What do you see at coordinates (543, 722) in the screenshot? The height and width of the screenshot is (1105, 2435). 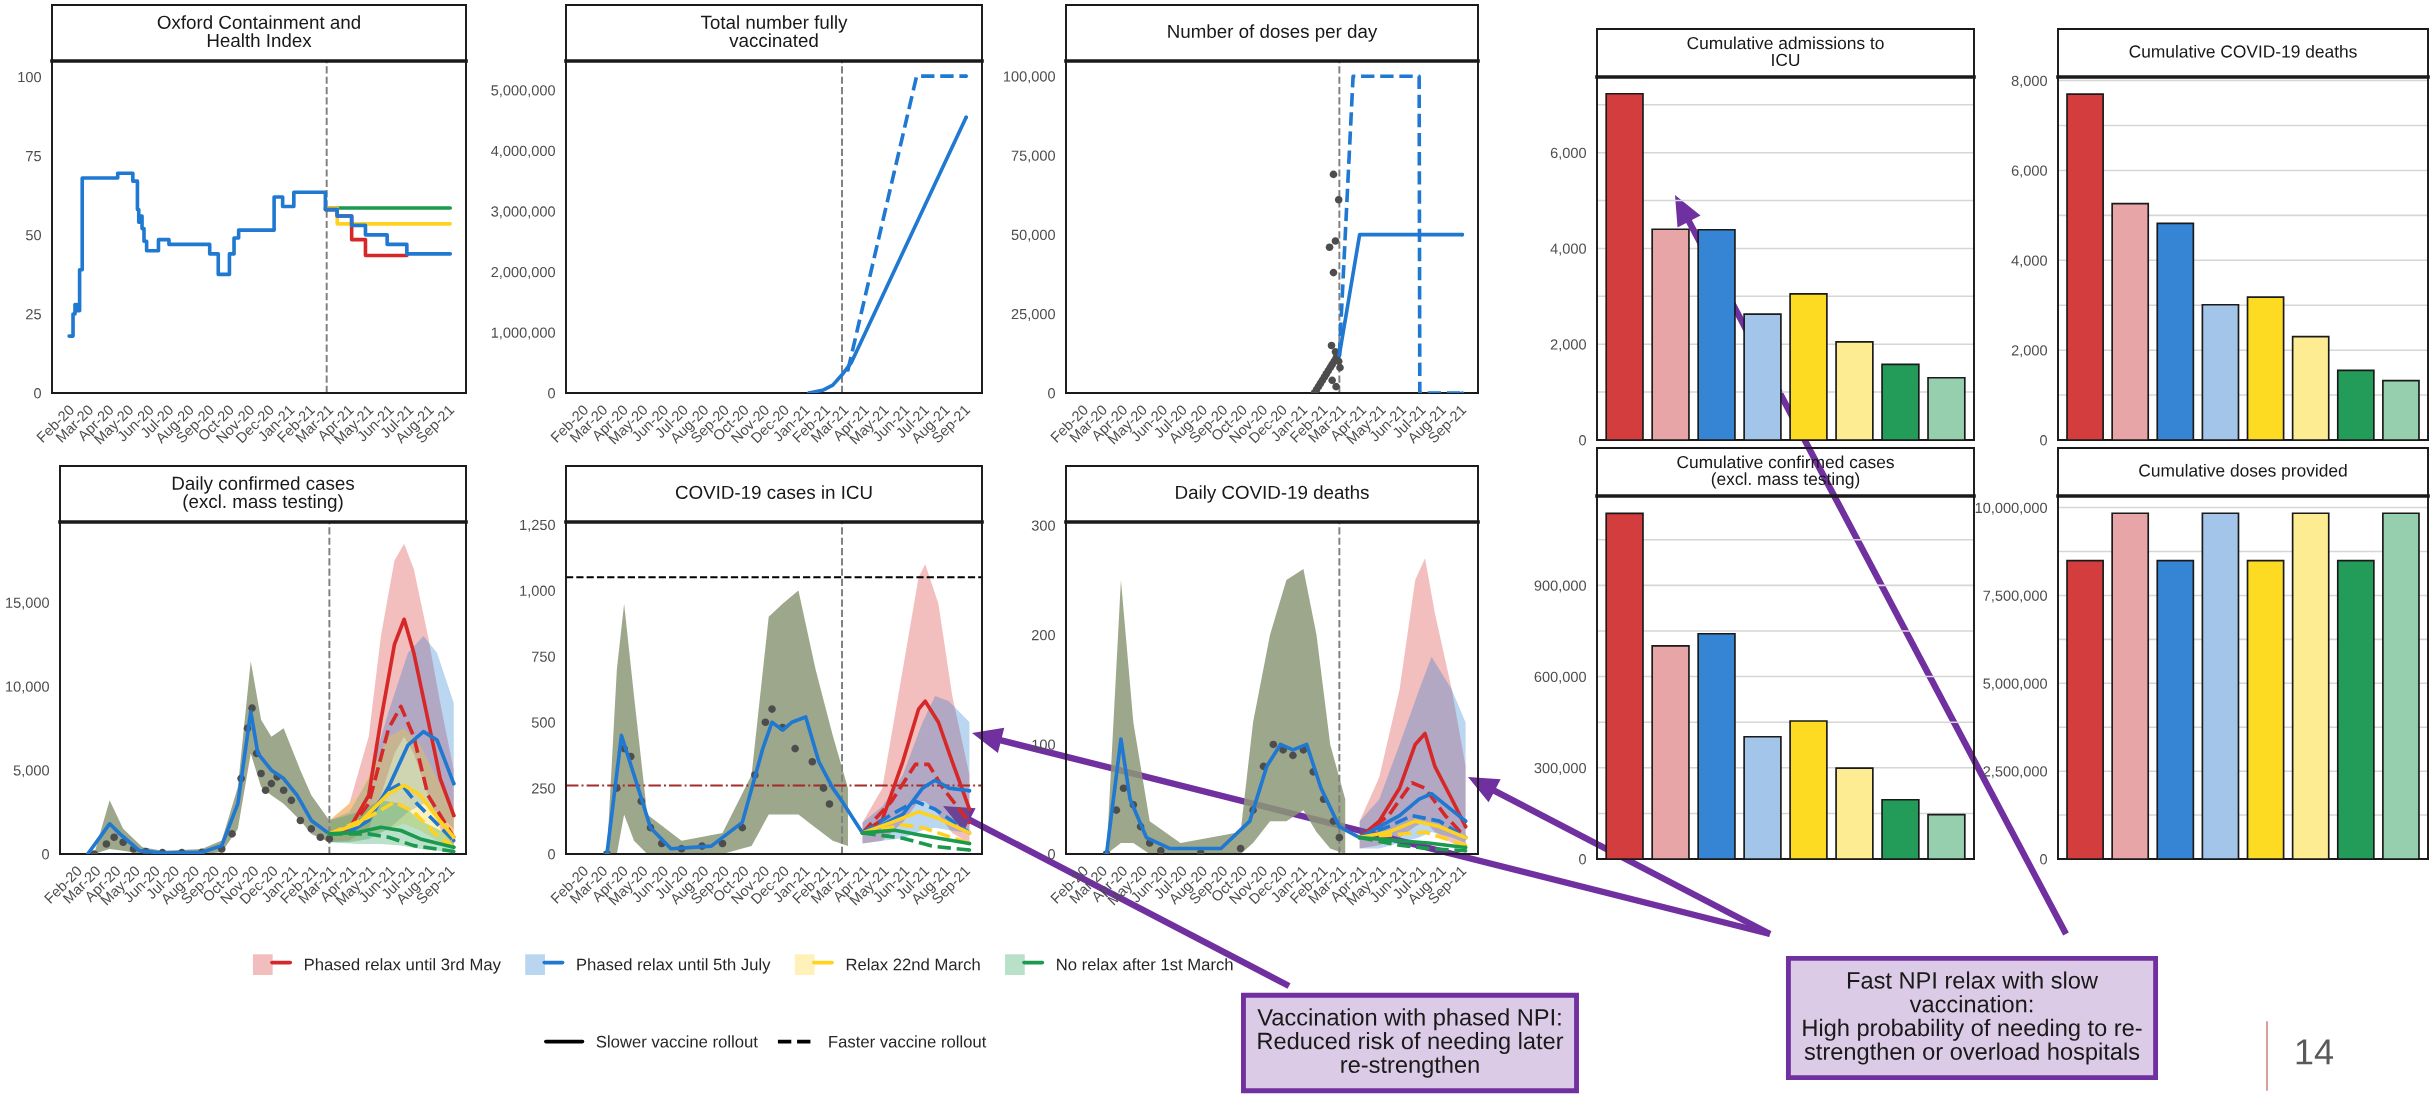 I see `y-tick-label: 500` at bounding box center [543, 722].